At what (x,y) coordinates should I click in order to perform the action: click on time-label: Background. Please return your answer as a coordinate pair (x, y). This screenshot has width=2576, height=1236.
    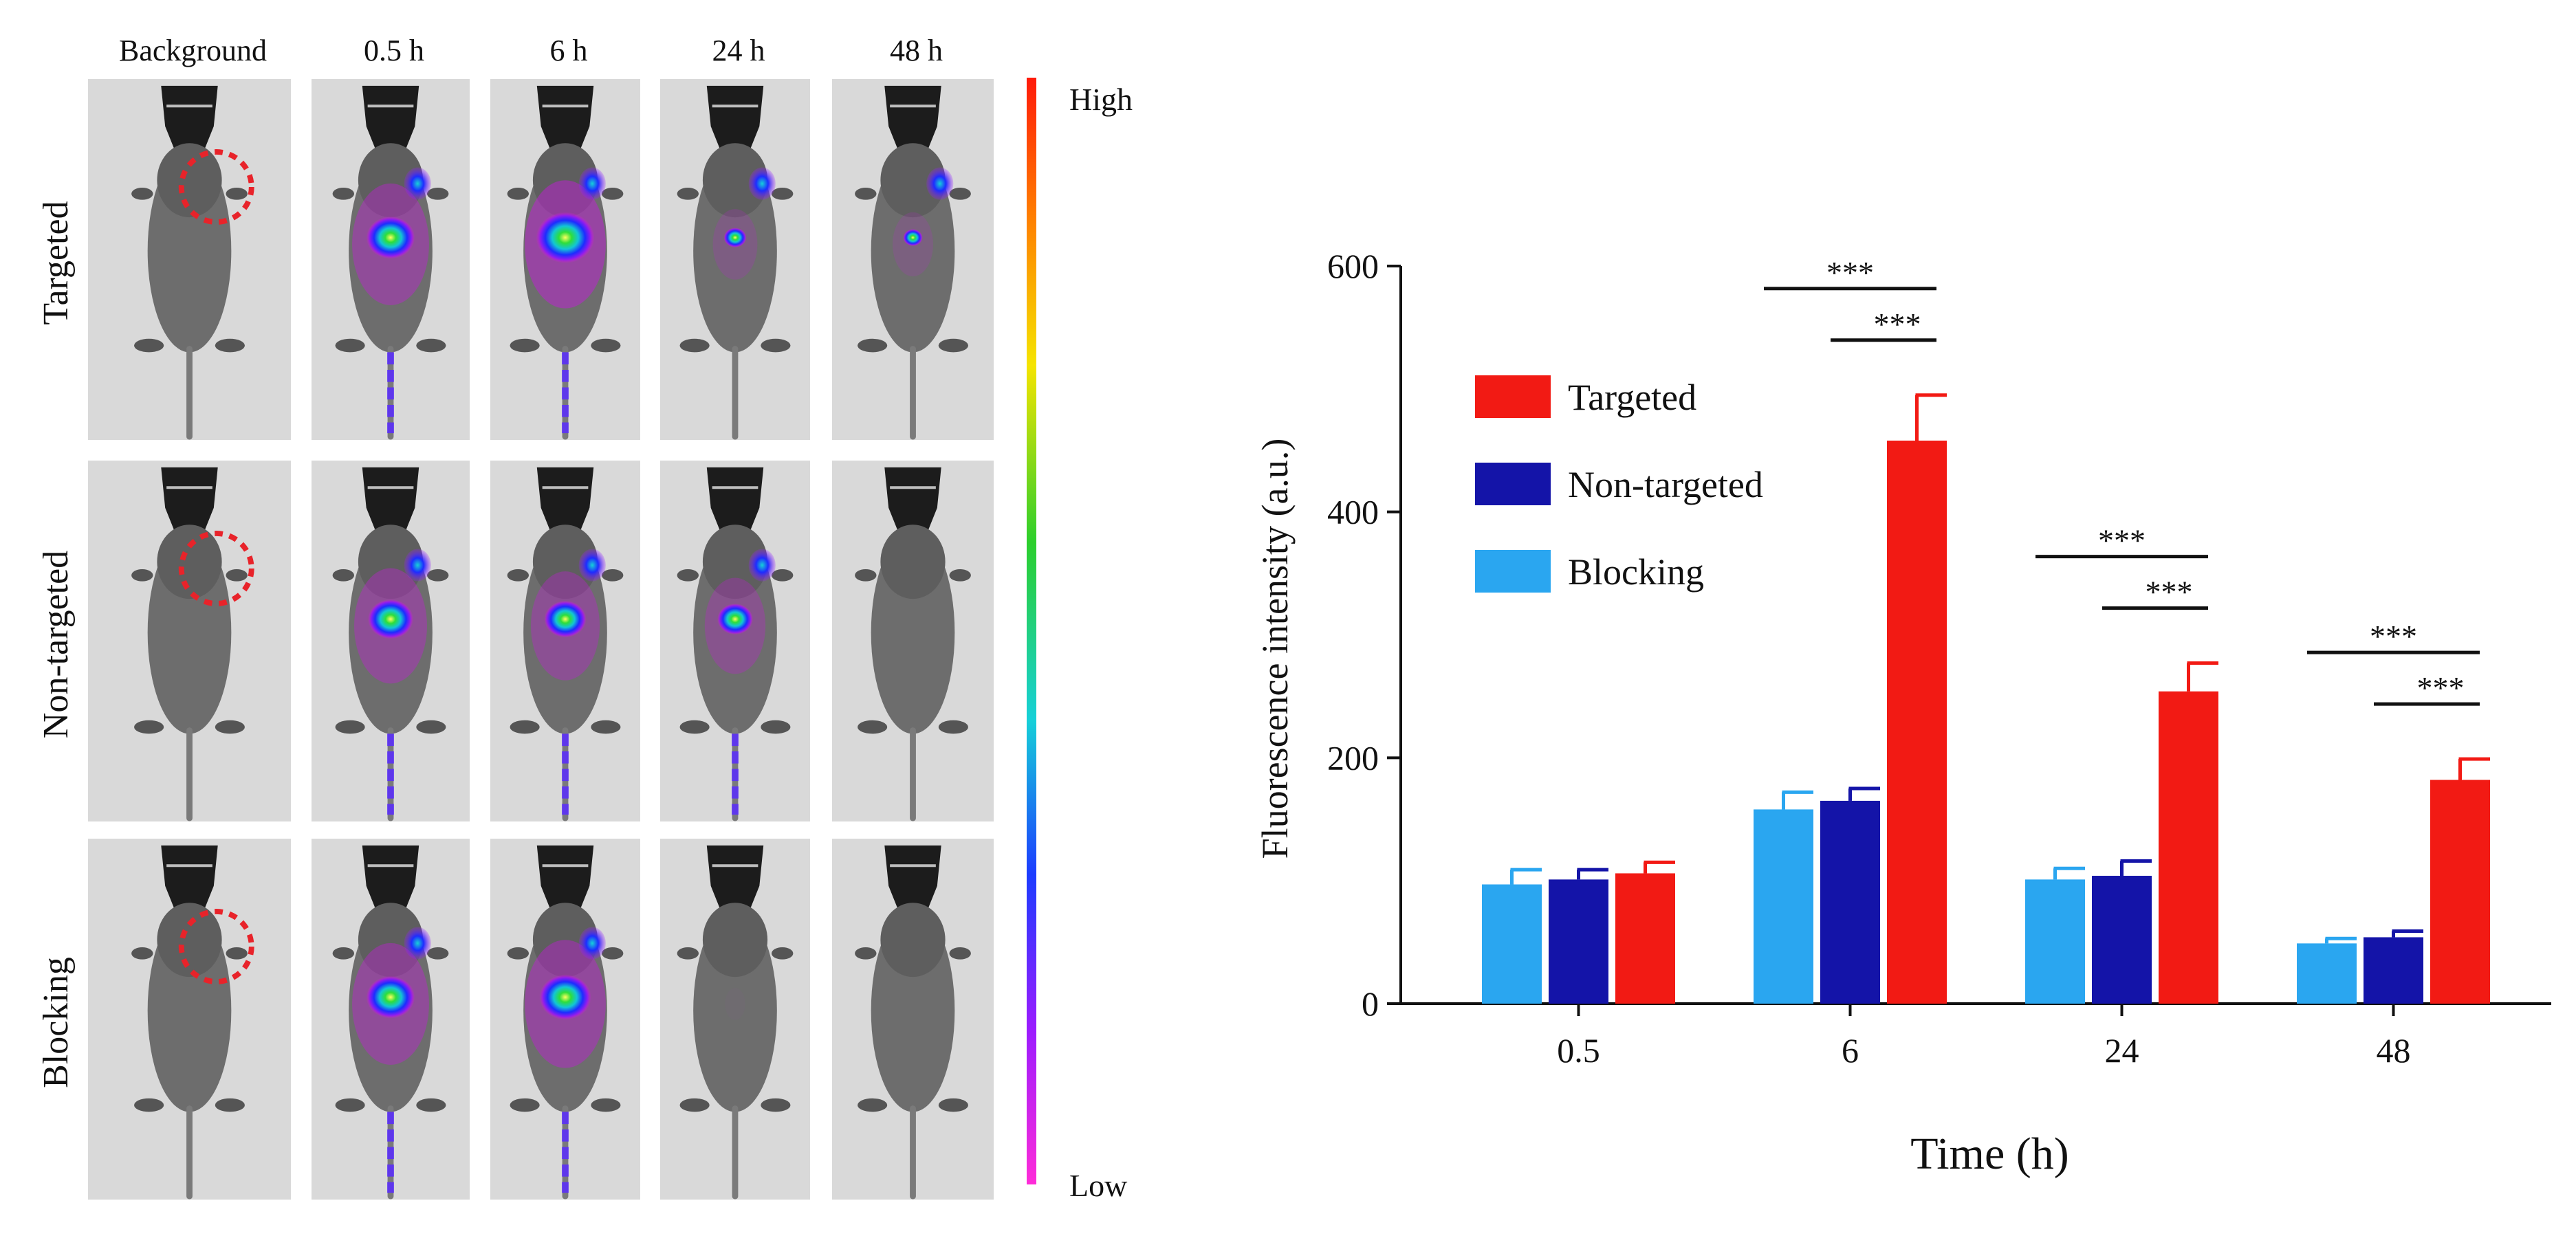
    Looking at the image, I should click on (193, 50).